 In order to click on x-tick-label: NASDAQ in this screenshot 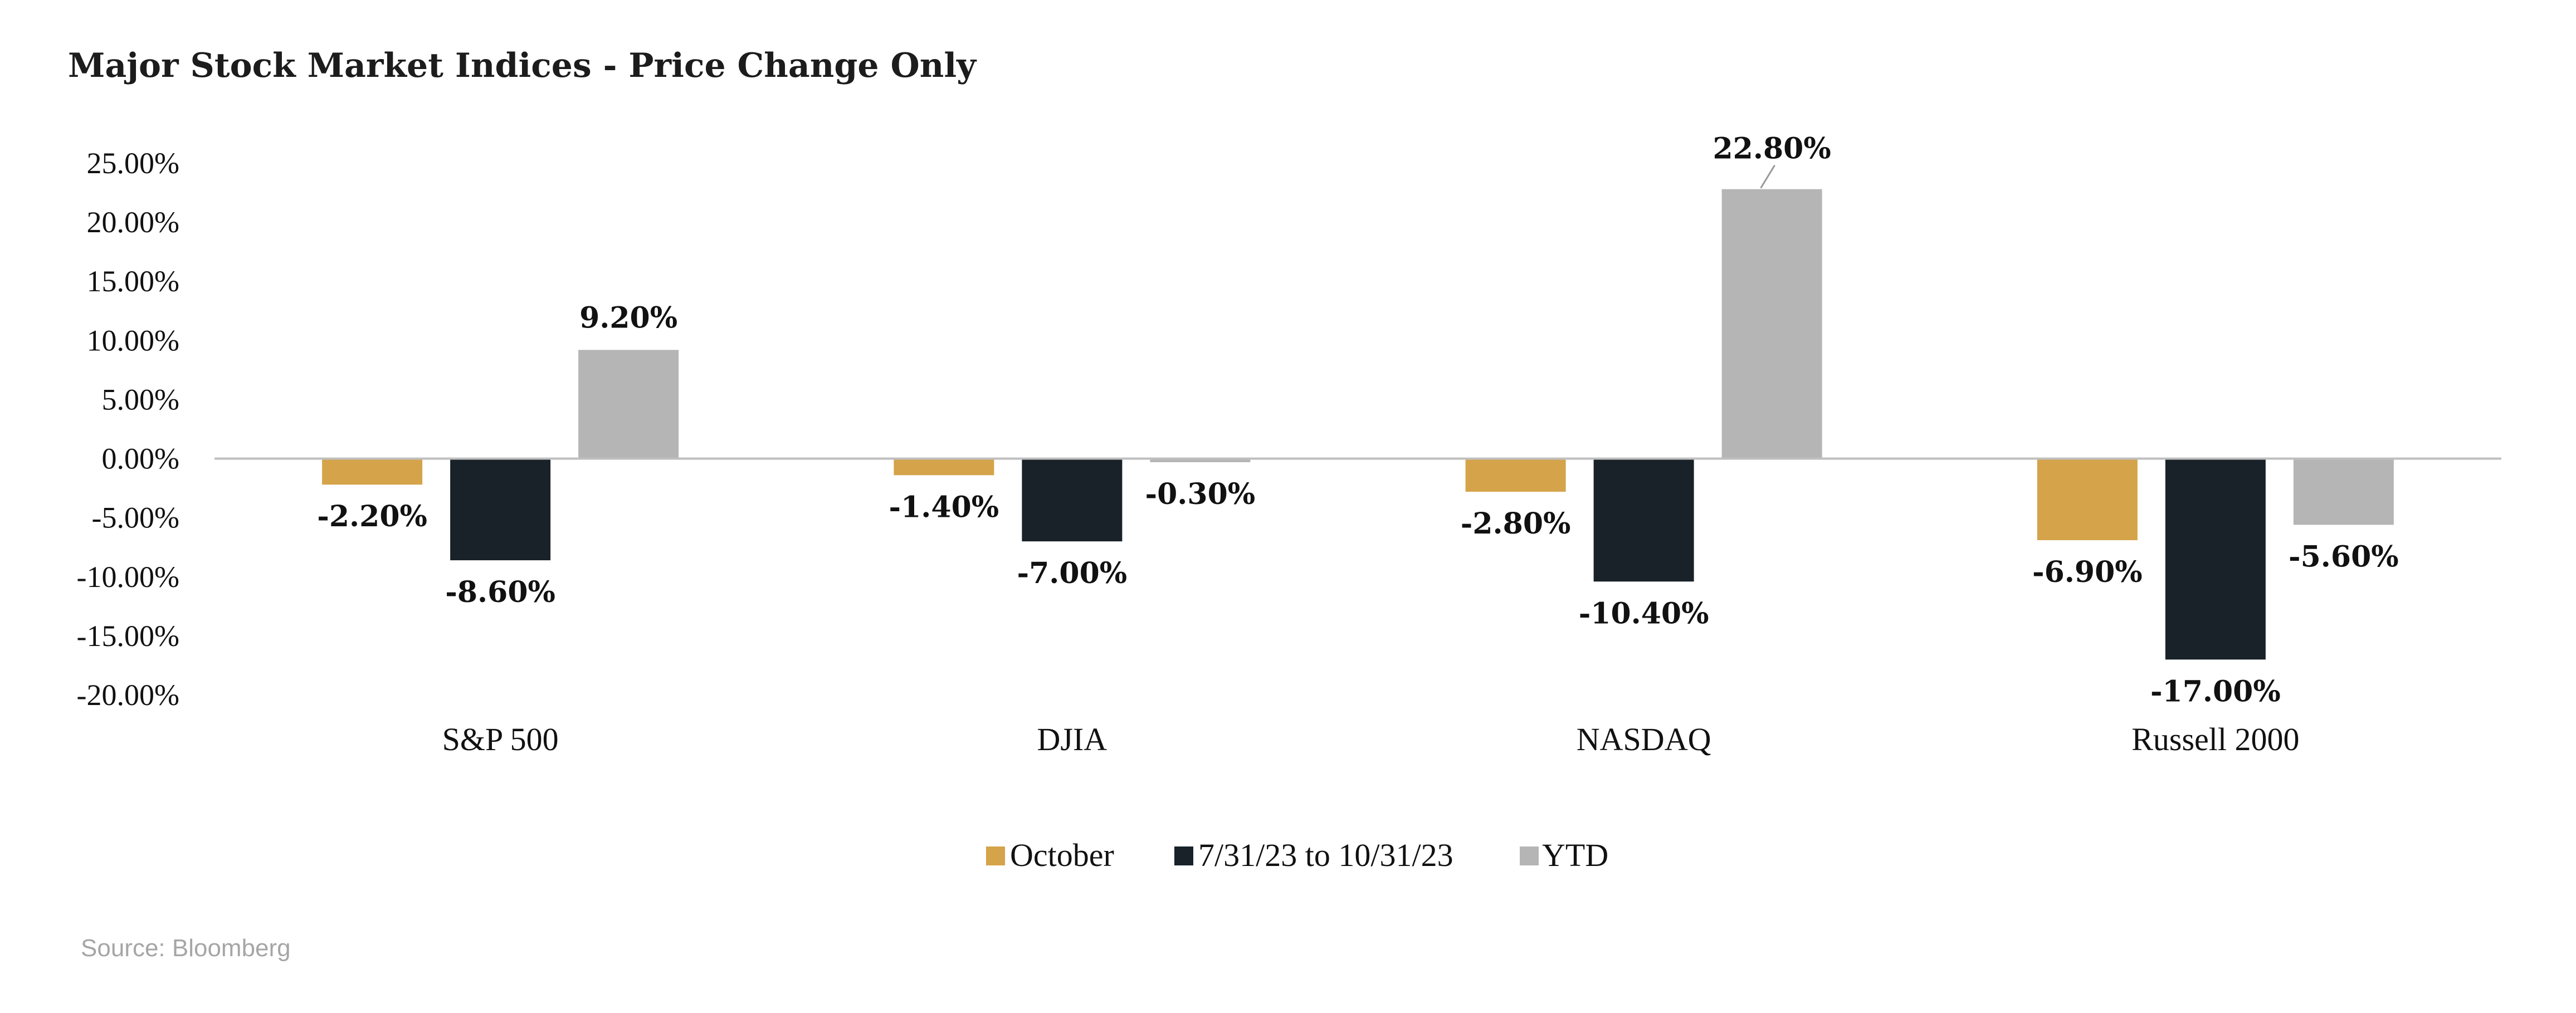, I will do `click(1644, 739)`.